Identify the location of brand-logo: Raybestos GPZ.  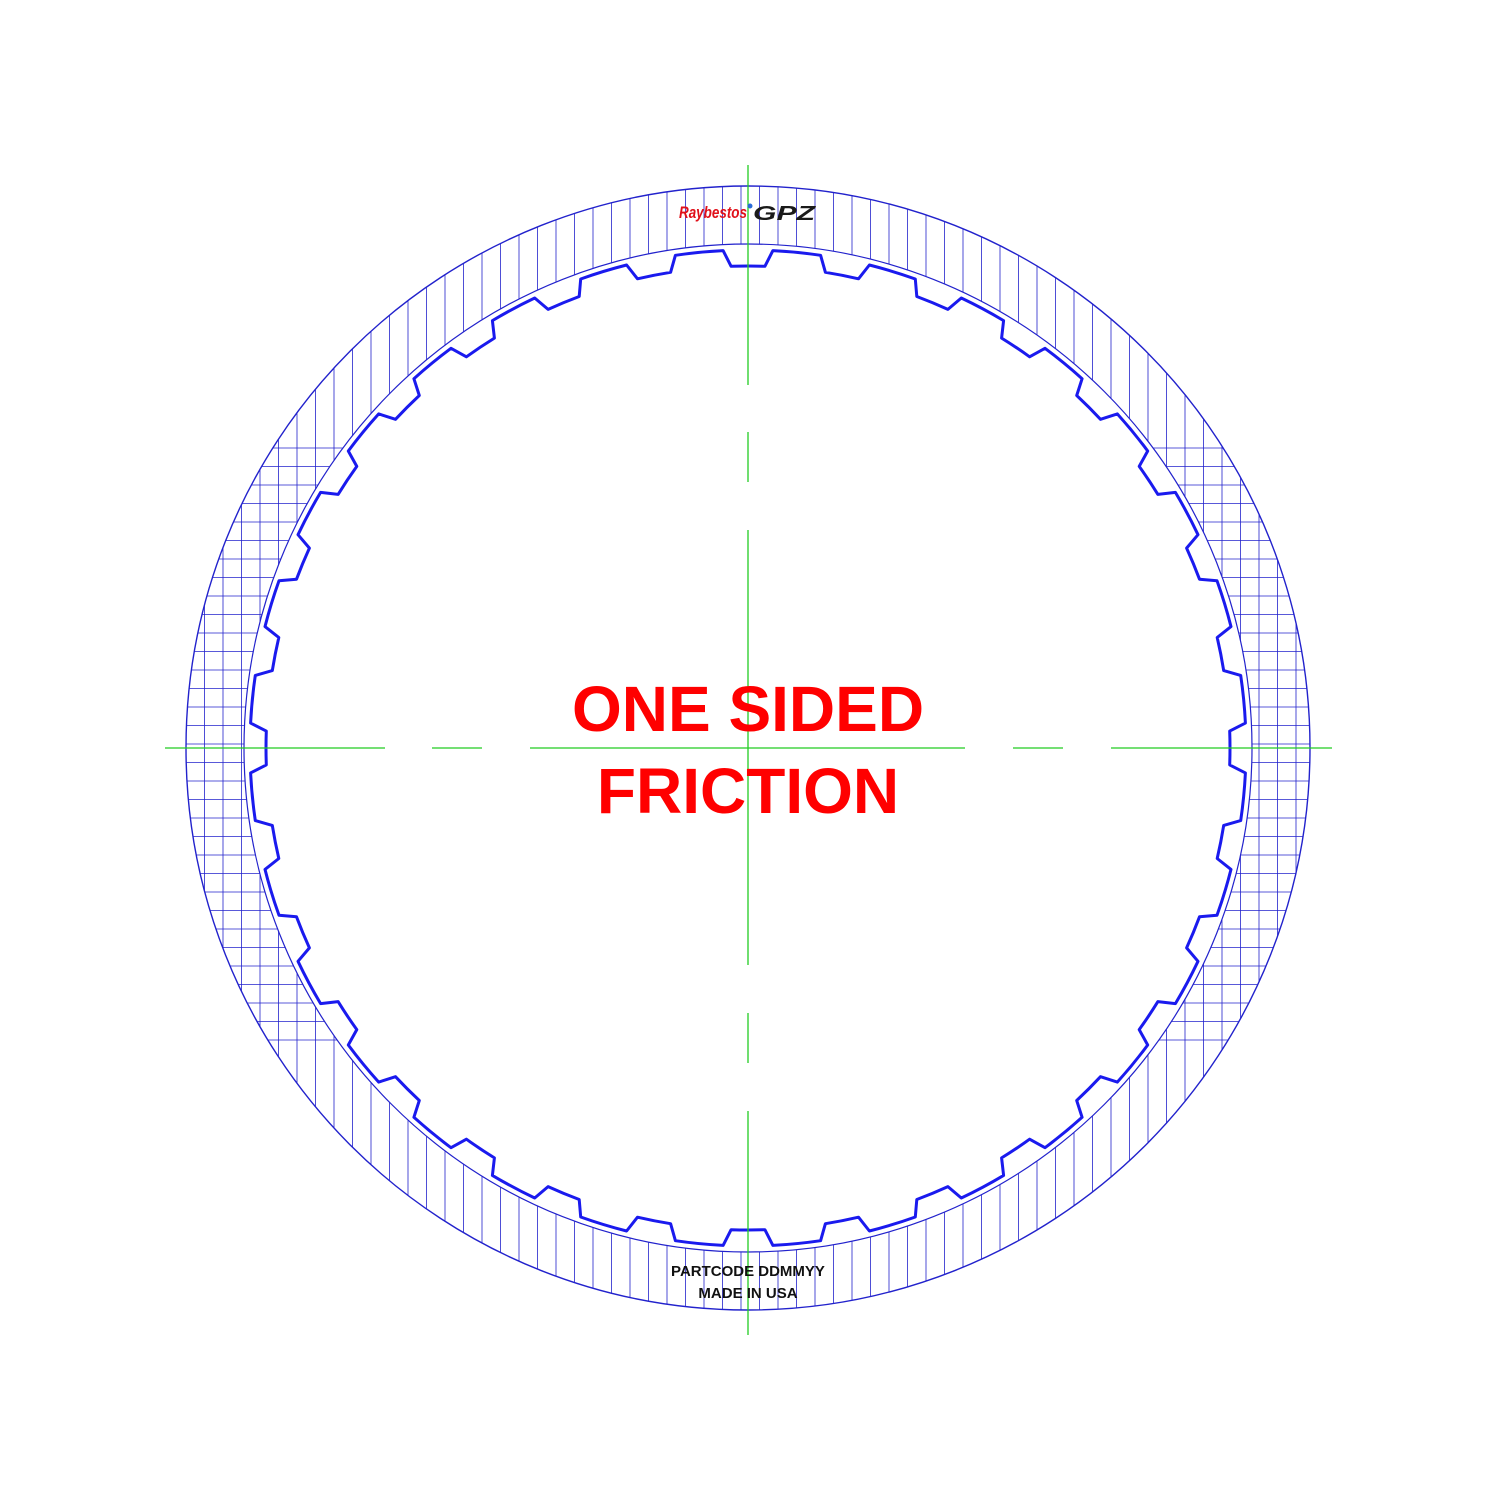
(747, 214).